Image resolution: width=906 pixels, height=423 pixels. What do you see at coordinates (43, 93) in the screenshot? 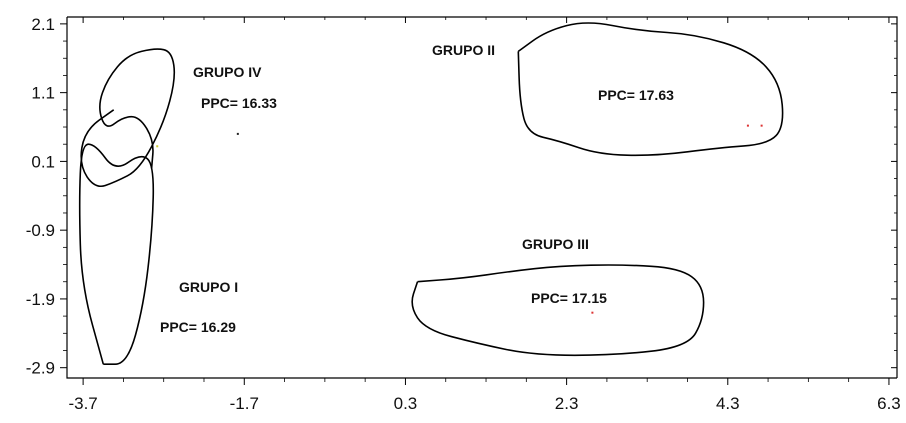
I see `y-tick-label: 1.1` at bounding box center [43, 93].